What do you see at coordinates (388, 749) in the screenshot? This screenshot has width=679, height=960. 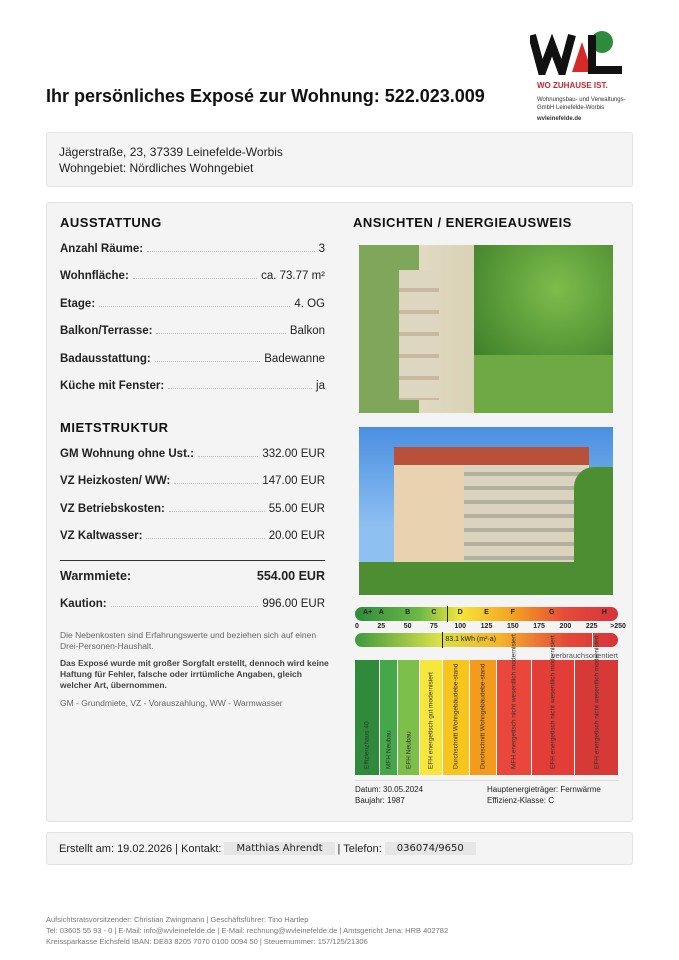 I see `category-label: MFH Neubau` at bounding box center [388, 749].